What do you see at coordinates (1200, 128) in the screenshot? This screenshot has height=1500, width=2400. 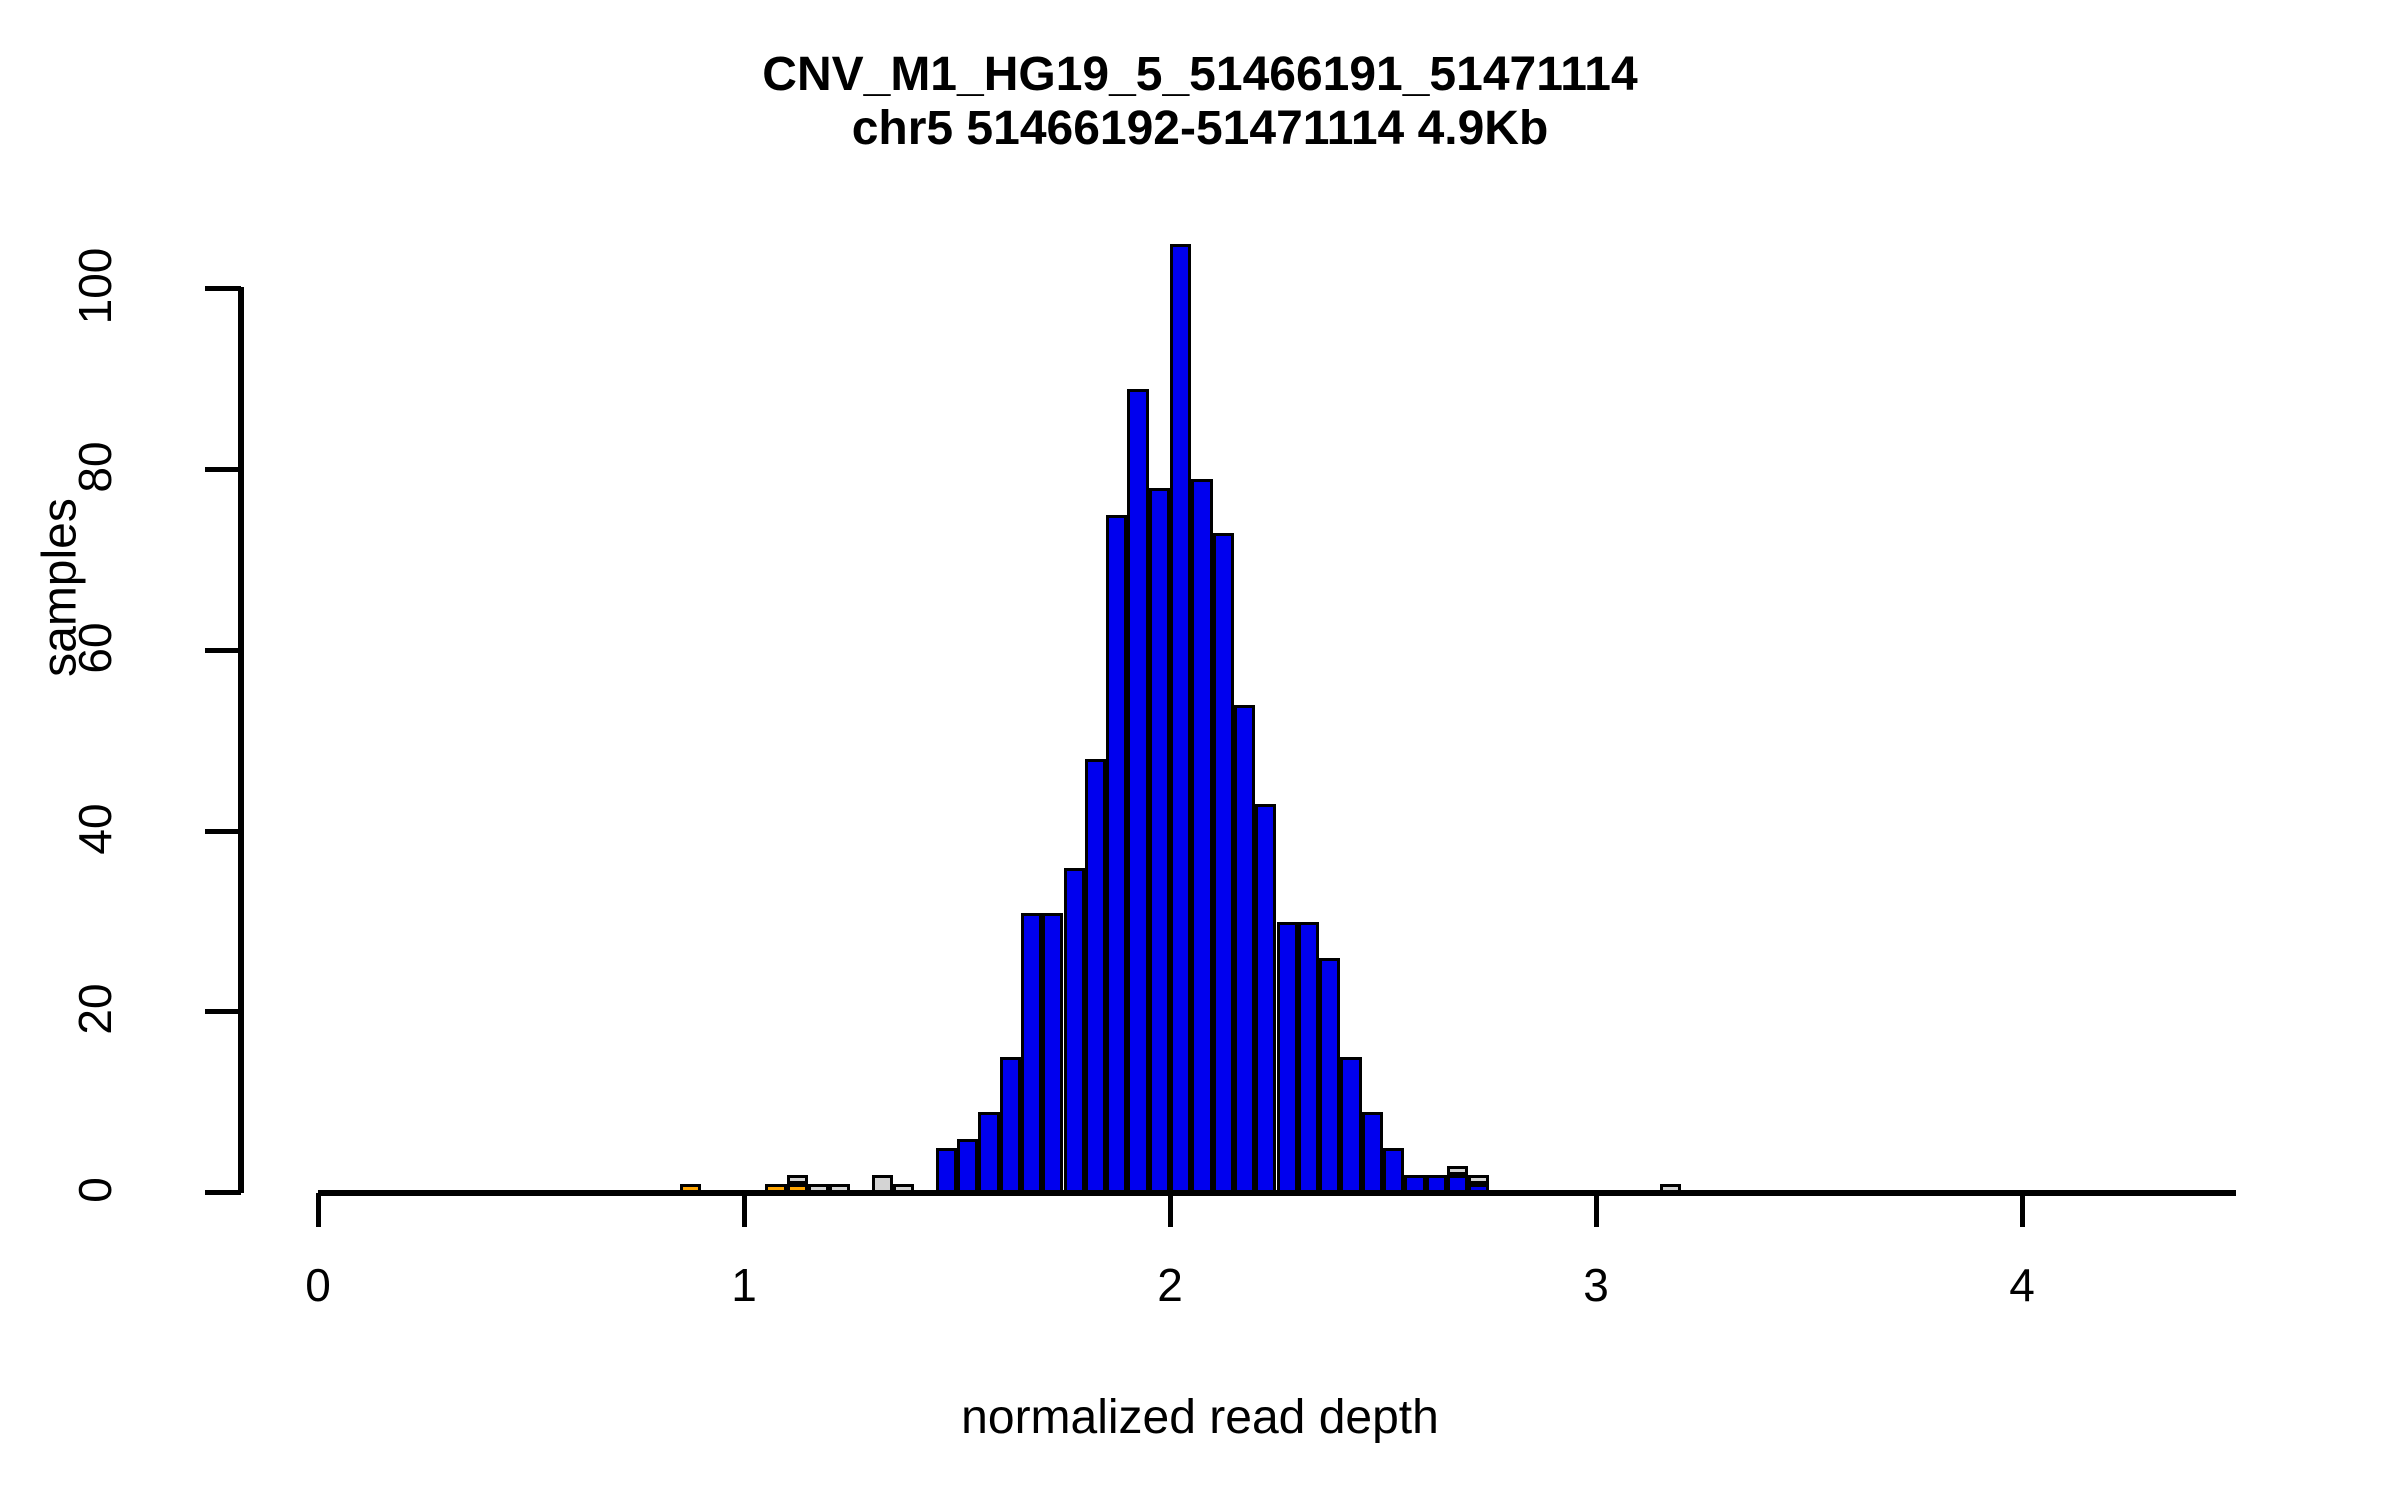 I see `chart-title-line-2: chr5 51466192-51471114 4.9Kb` at bounding box center [1200, 128].